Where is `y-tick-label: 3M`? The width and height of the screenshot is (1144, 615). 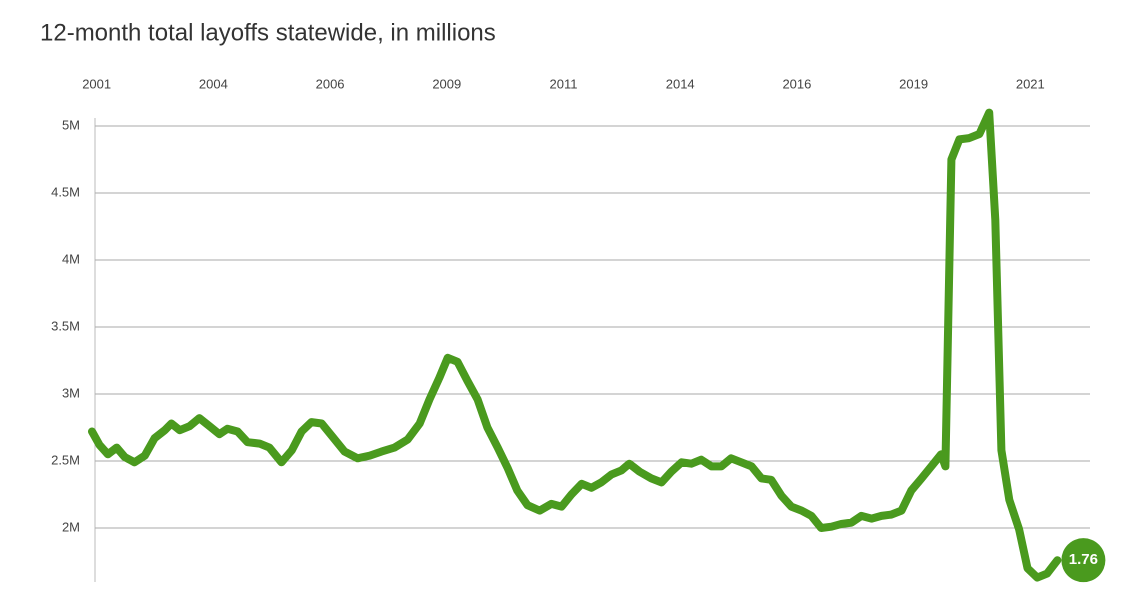 y-tick-label: 3M is located at coordinates (71, 392).